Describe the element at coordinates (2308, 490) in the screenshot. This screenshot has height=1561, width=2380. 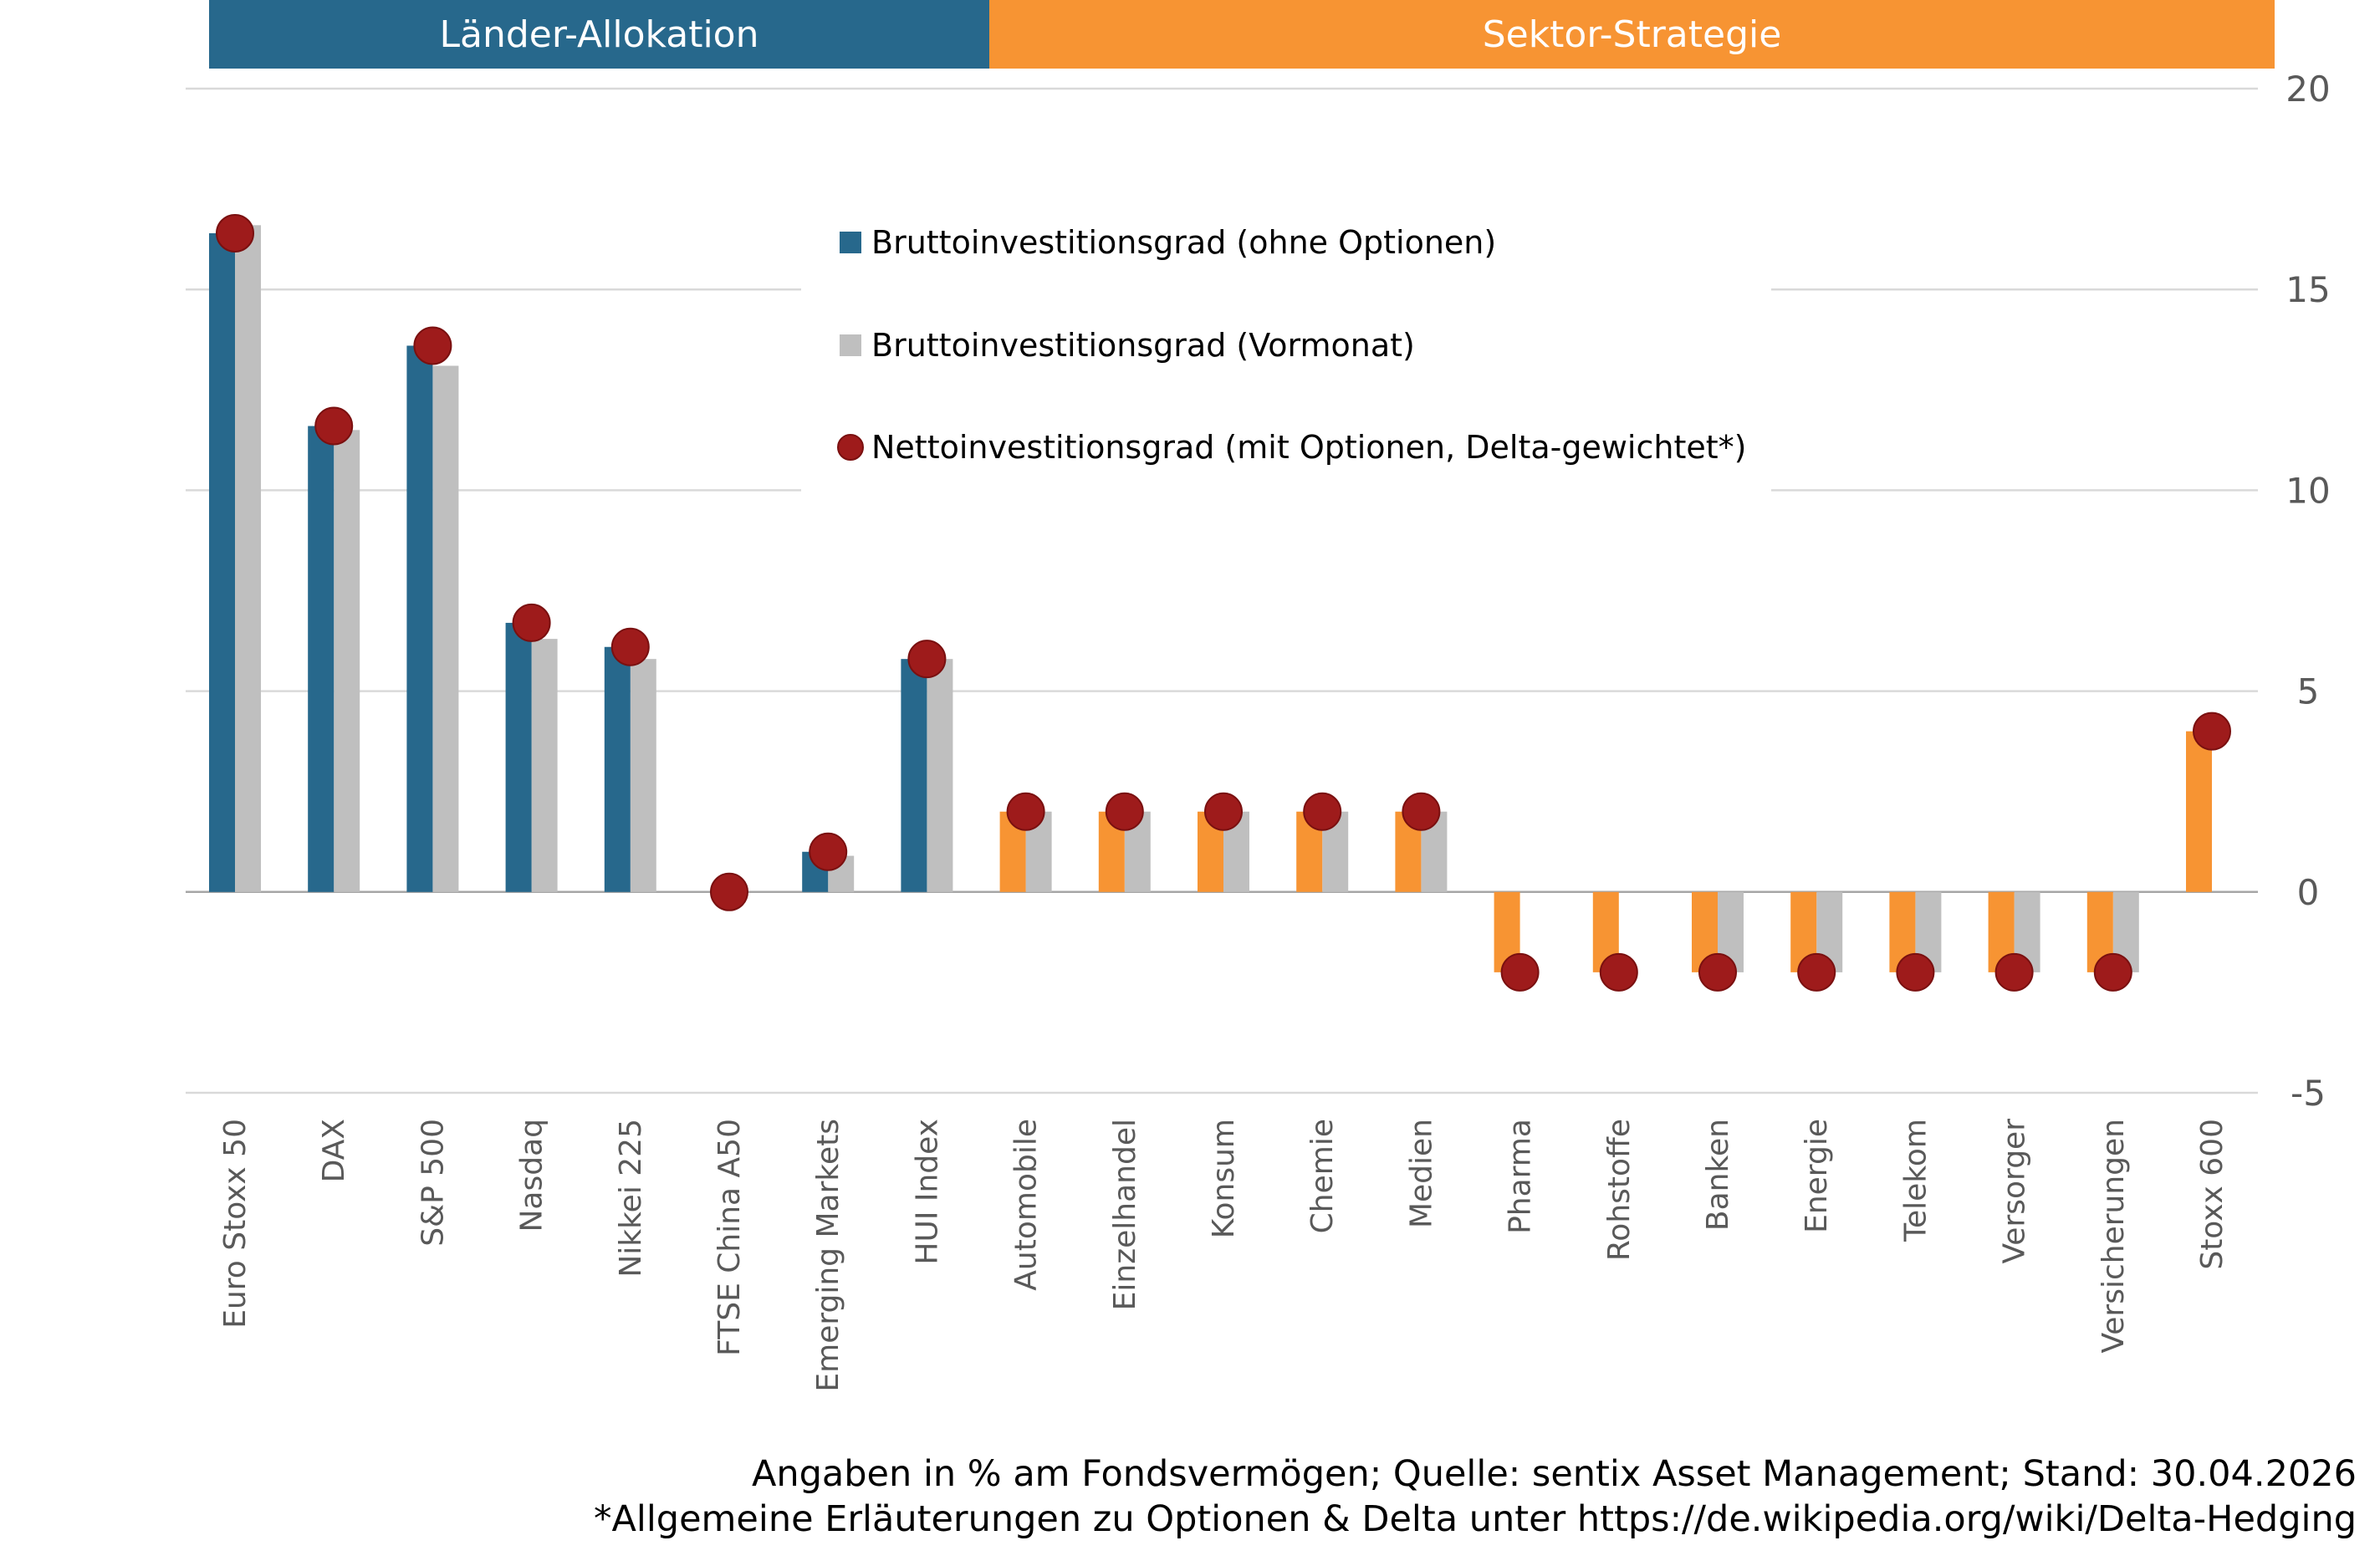
I see `y-tick-label: 10` at that location.